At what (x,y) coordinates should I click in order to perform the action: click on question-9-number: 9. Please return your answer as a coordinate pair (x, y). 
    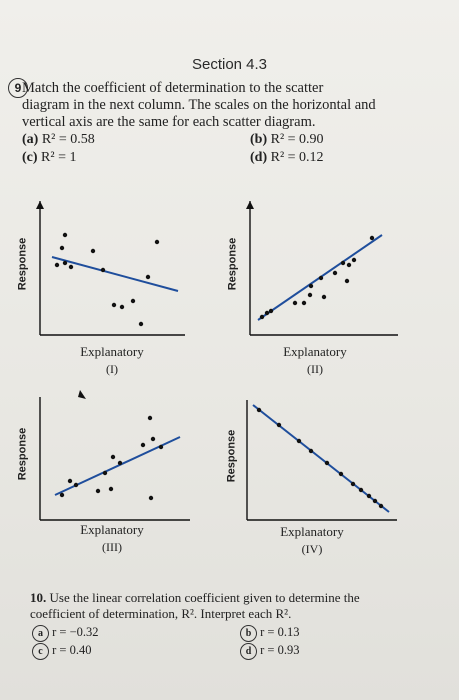
    Looking at the image, I should click on (18, 88).